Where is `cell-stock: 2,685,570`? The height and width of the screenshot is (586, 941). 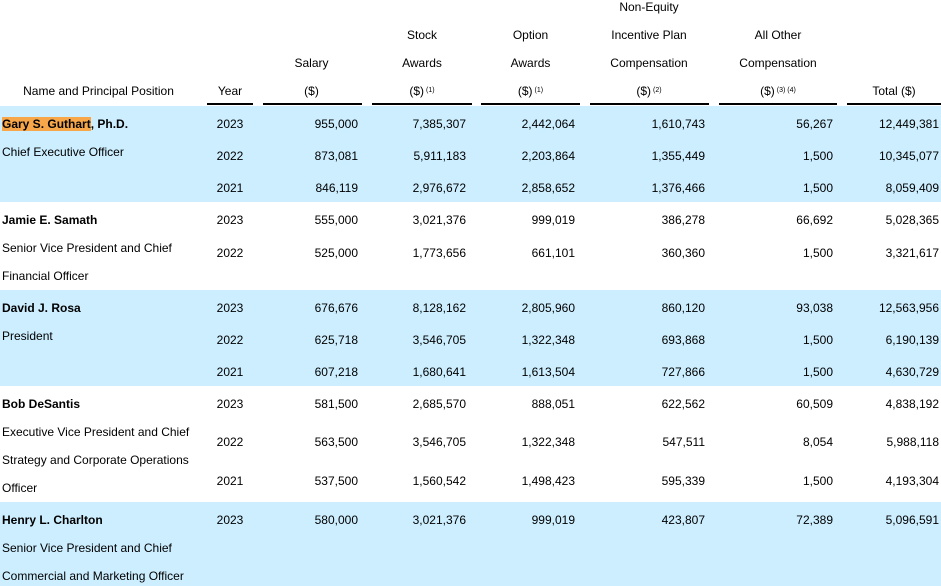 cell-stock: 2,685,570 is located at coordinates (439, 404).